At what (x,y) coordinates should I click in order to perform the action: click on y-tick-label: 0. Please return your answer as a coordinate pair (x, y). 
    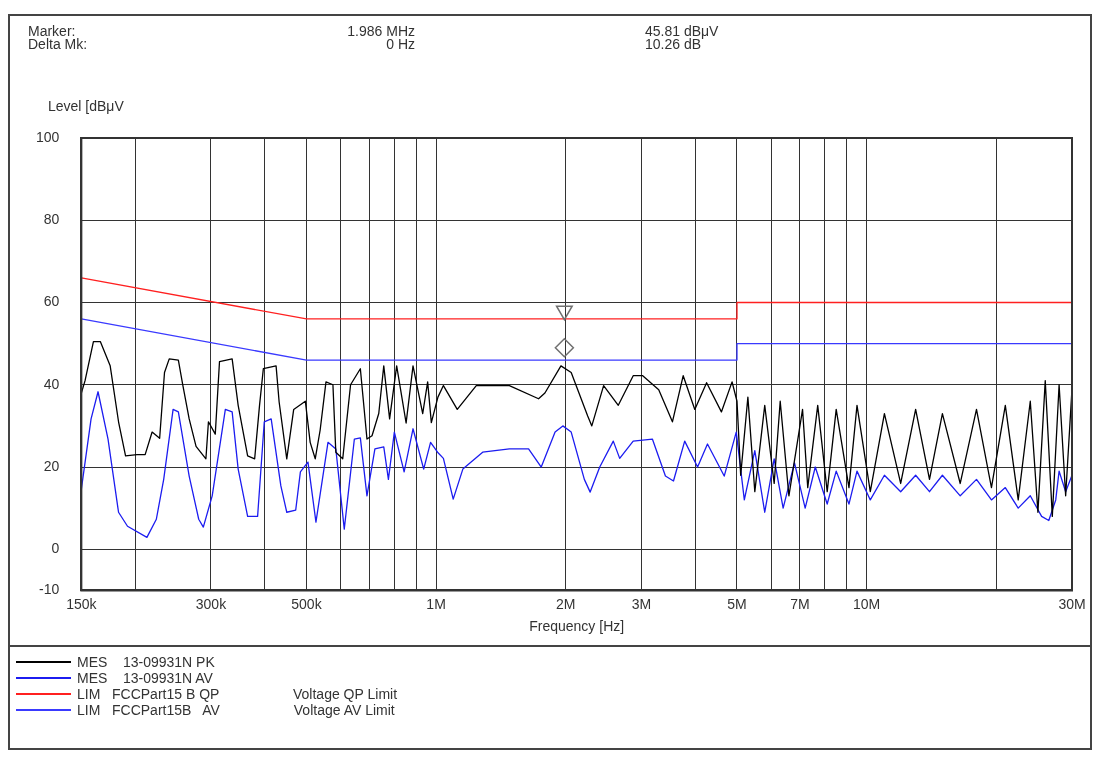
    Looking at the image, I should click on (55, 548).